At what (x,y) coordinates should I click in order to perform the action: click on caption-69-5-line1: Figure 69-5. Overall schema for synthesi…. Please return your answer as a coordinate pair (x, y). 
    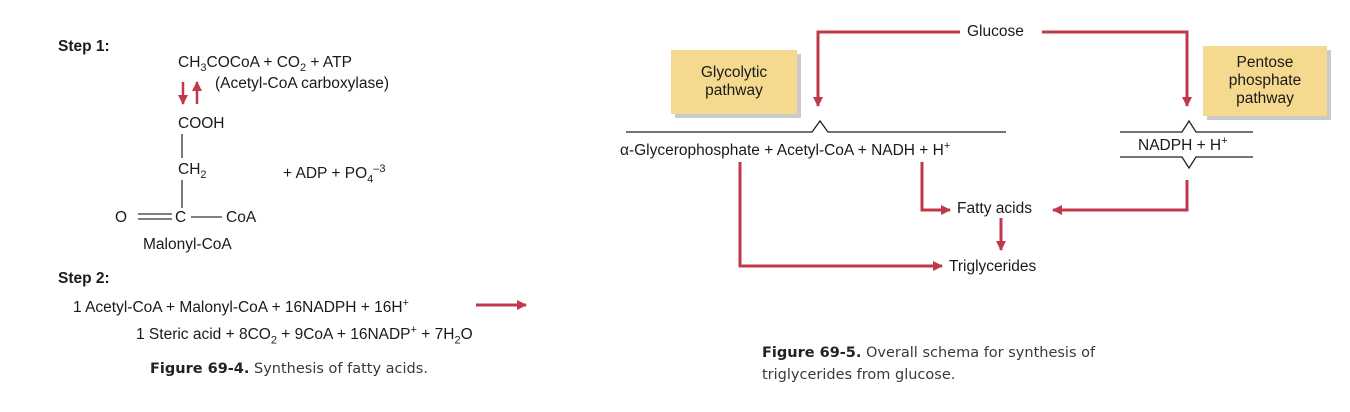
    Looking at the image, I should click on (928, 353).